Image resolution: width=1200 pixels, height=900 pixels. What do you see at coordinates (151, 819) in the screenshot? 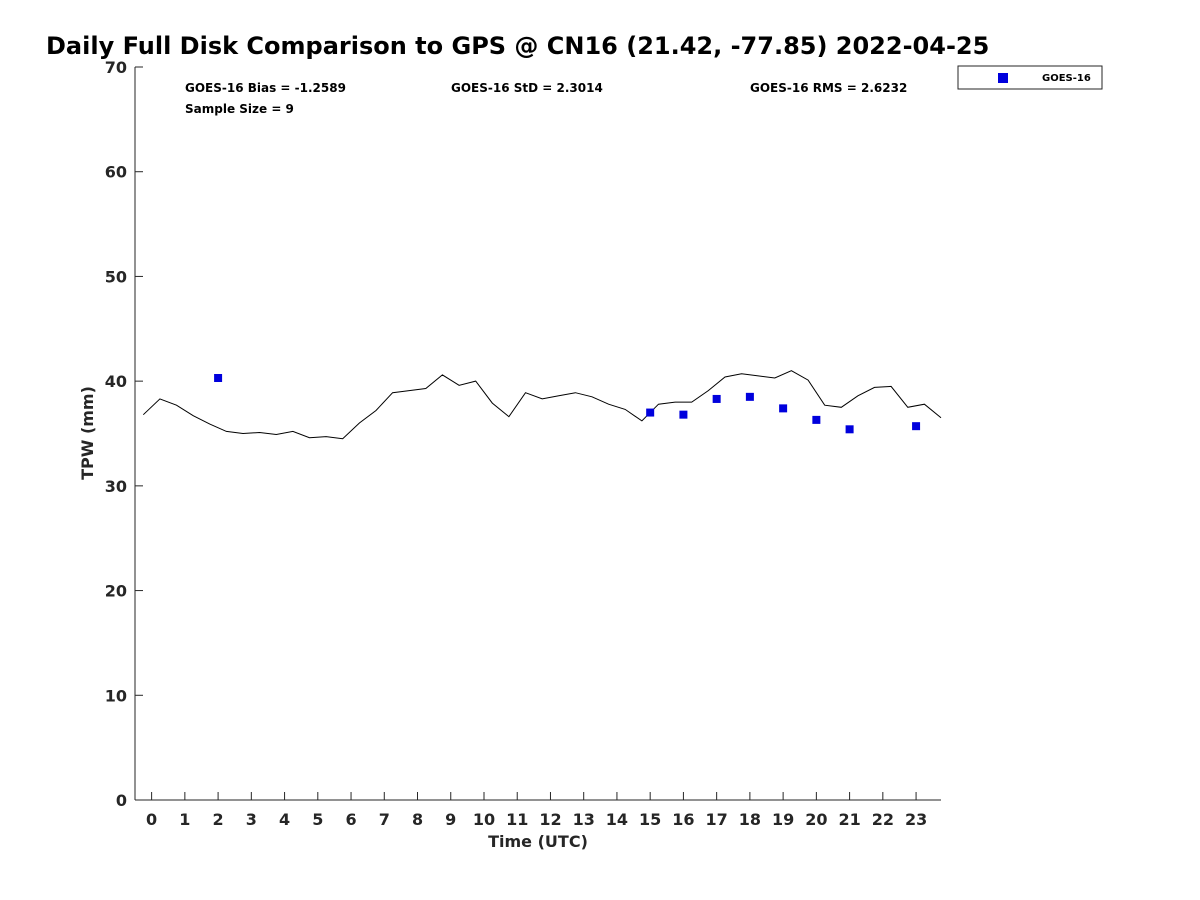
I see `x-tick-label: 0` at bounding box center [151, 819].